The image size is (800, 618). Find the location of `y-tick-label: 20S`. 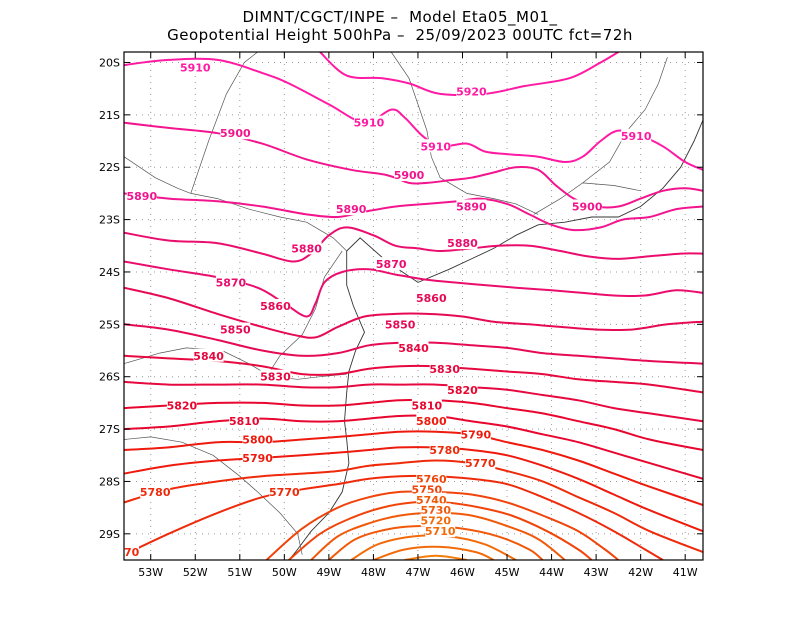

y-tick-label: 20S is located at coordinates (109, 62).